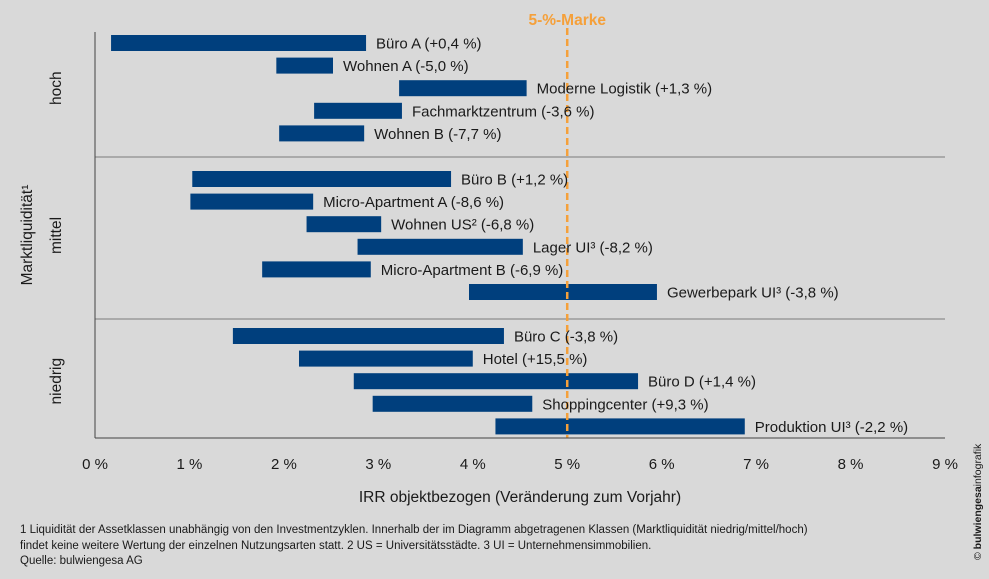  I want to click on bar-label: Büro C (-3,8 %), so click(566, 337).